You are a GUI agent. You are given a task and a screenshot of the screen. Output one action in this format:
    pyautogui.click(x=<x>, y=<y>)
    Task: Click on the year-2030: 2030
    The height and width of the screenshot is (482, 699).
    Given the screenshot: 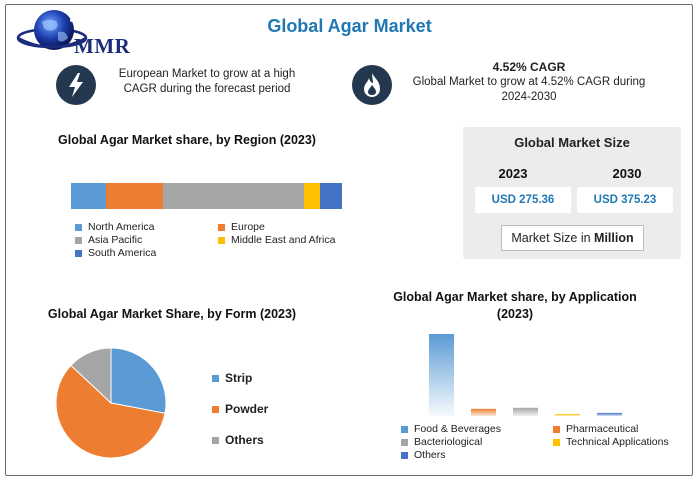 What is the action you would take?
    pyautogui.click(x=627, y=173)
    